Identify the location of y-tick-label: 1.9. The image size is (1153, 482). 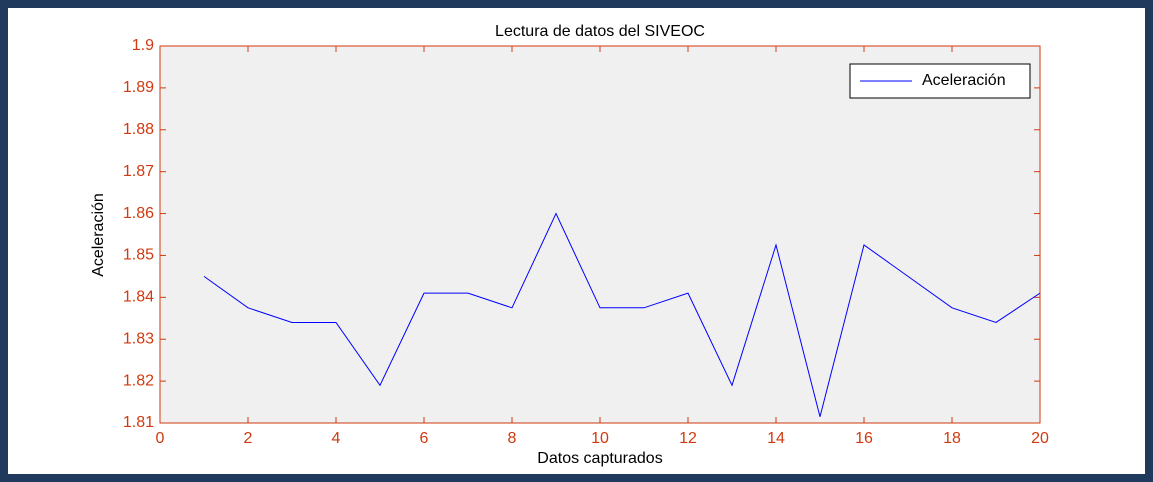
(143, 45).